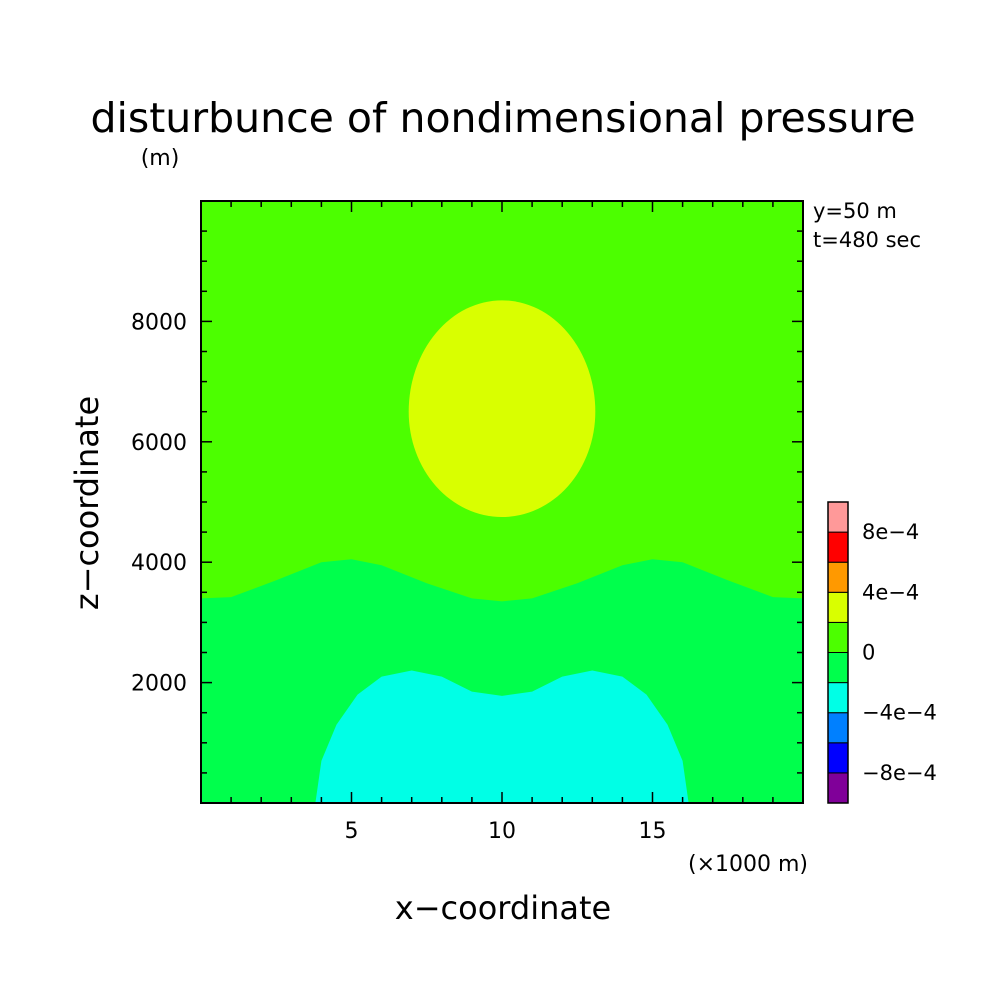 This screenshot has height=1004, width=1004. What do you see at coordinates (159, 563) in the screenshot?
I see `y-tick-label: 4000` at bounding box center [159, 563].